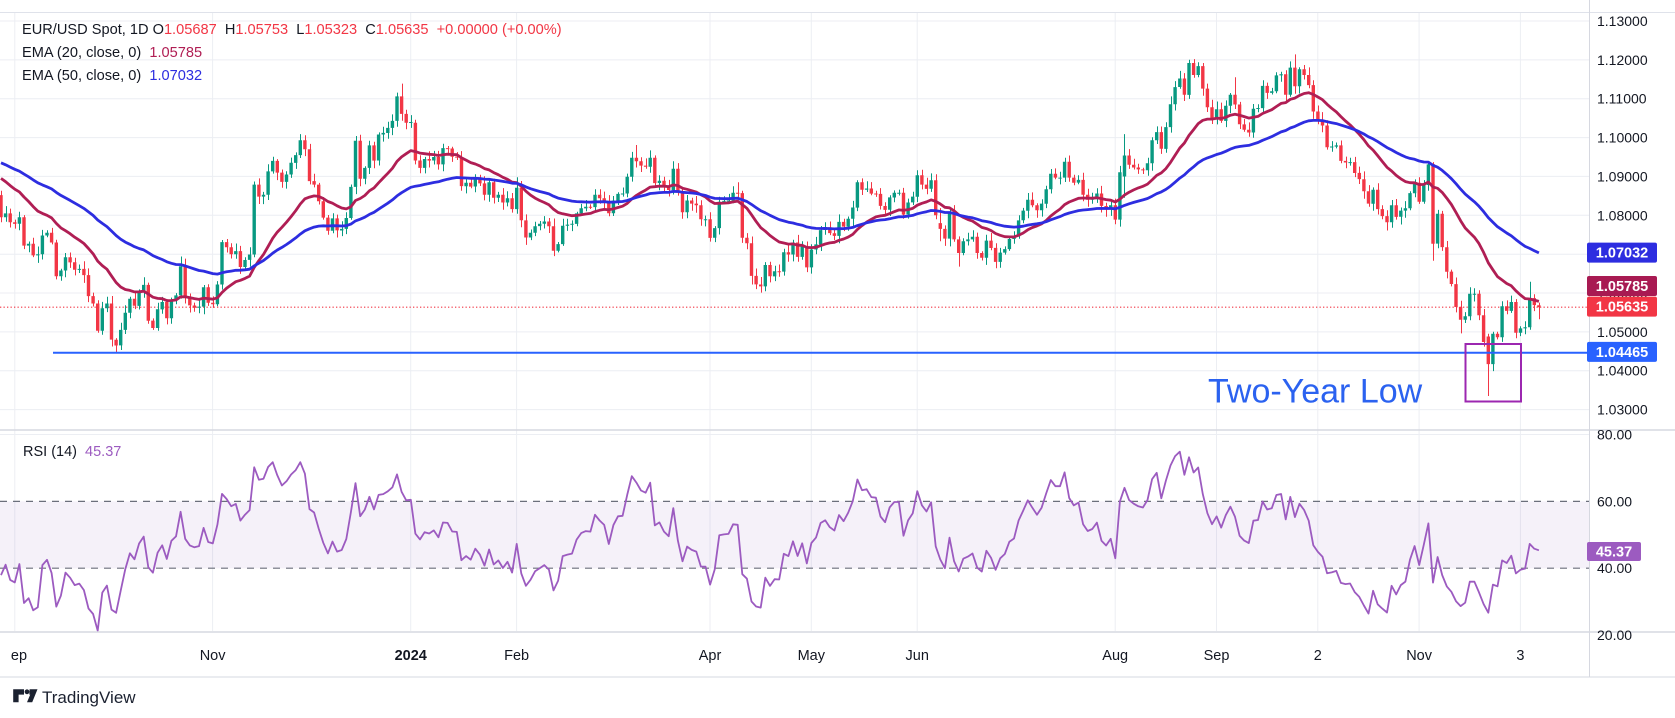 This screenshot has width=1675, height=718. I want to click on svg-text: 3, so click(1520, 656).